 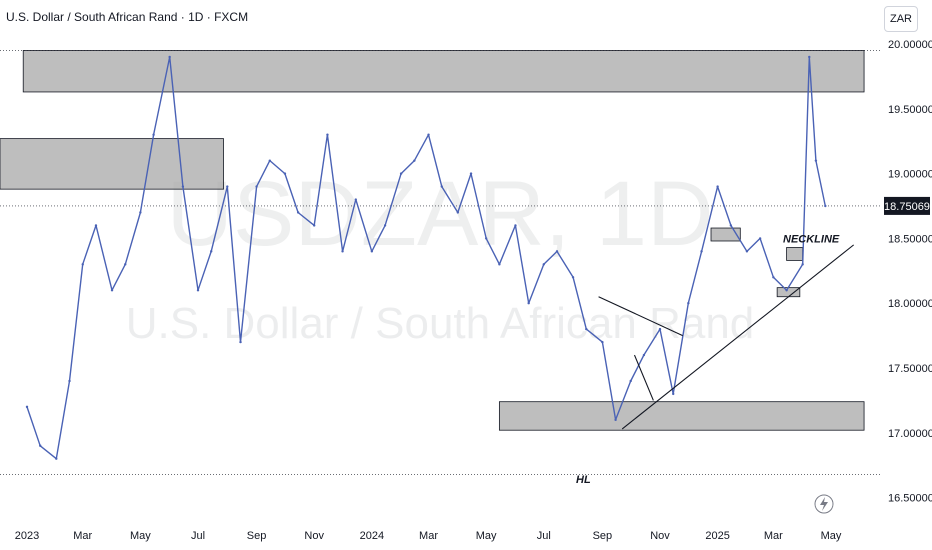 I want to click on y-tick-label: 17.00000, so click(x=910, y=434).